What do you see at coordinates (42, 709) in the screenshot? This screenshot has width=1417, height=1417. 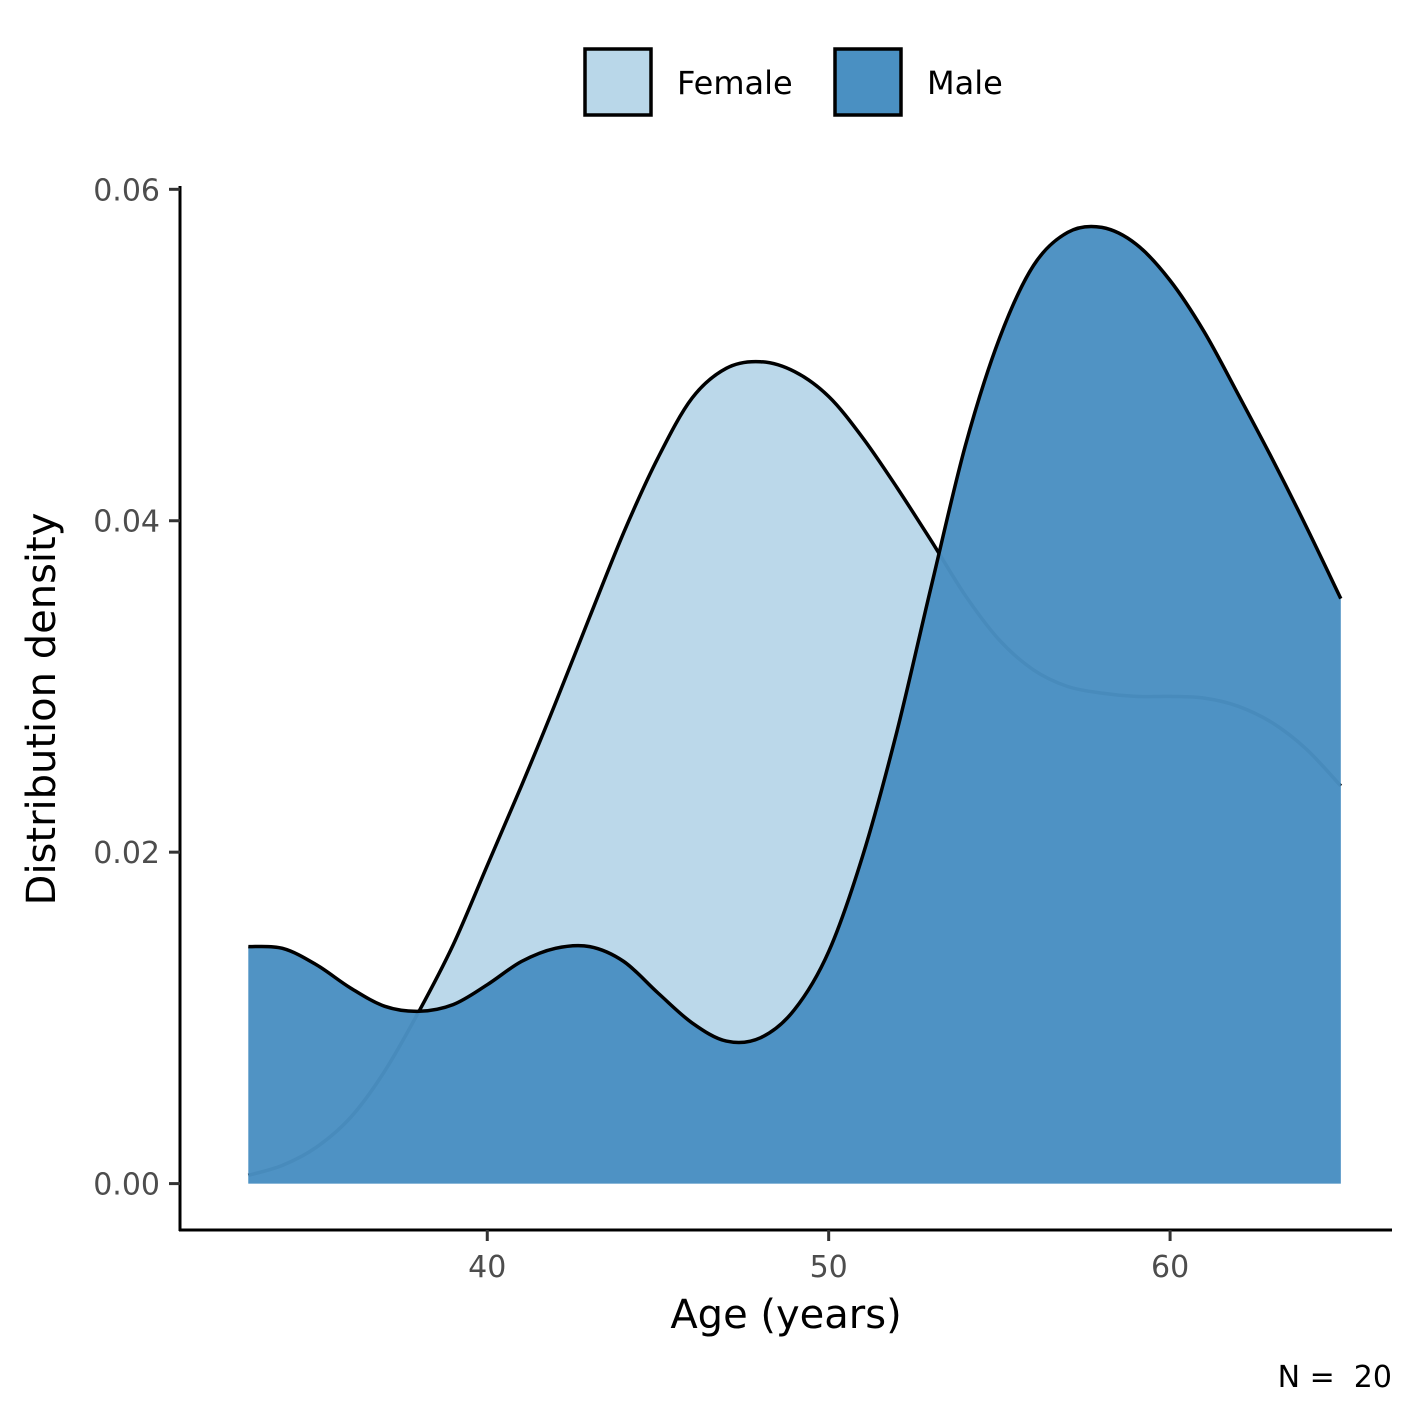 I see `y-axis-title: Distribution density` at bounding box center [42, 709].